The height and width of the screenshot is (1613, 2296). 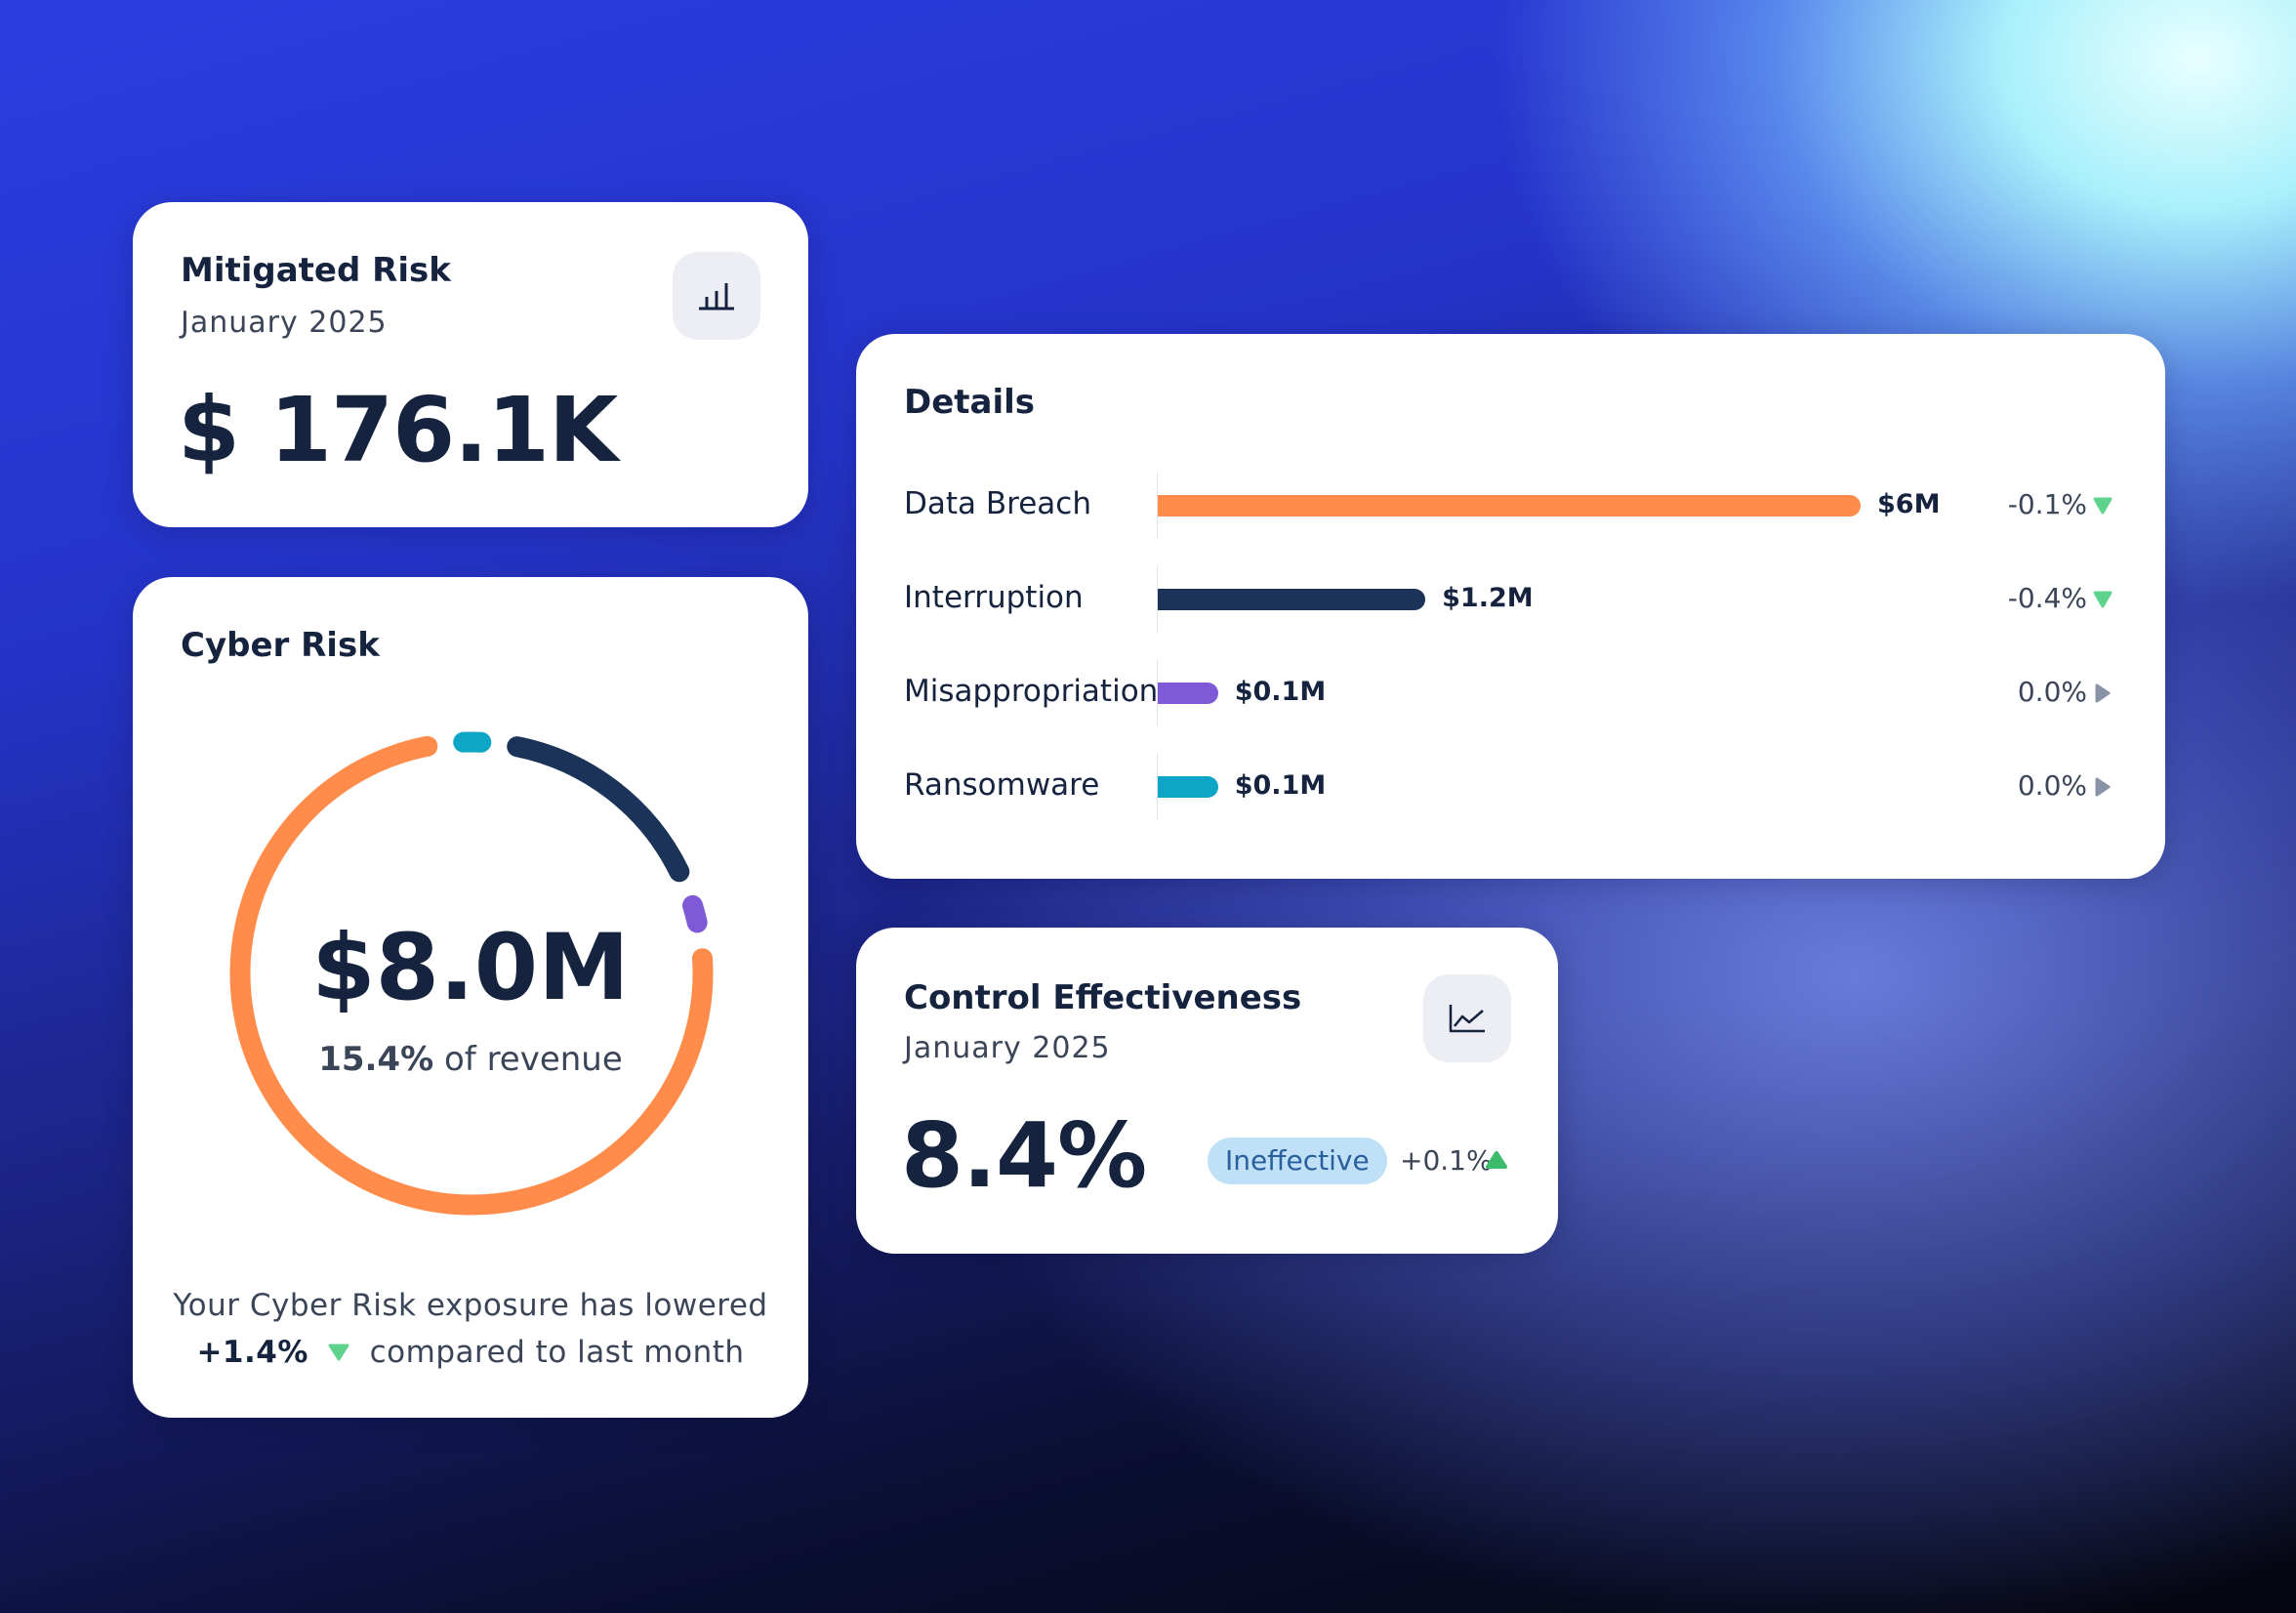 What do you see at coordinates (376, 1059) in the screenshot?
I see `revenue-percent: 15.4%` at bounding box center [376, 1059].